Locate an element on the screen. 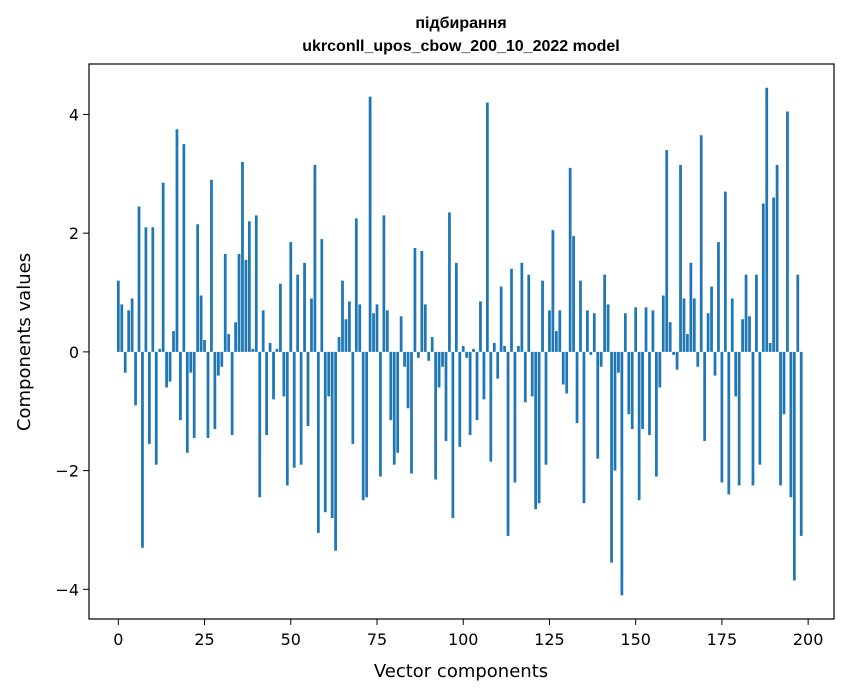  y-tick-label: −4 is located at coordinates (67, 589).